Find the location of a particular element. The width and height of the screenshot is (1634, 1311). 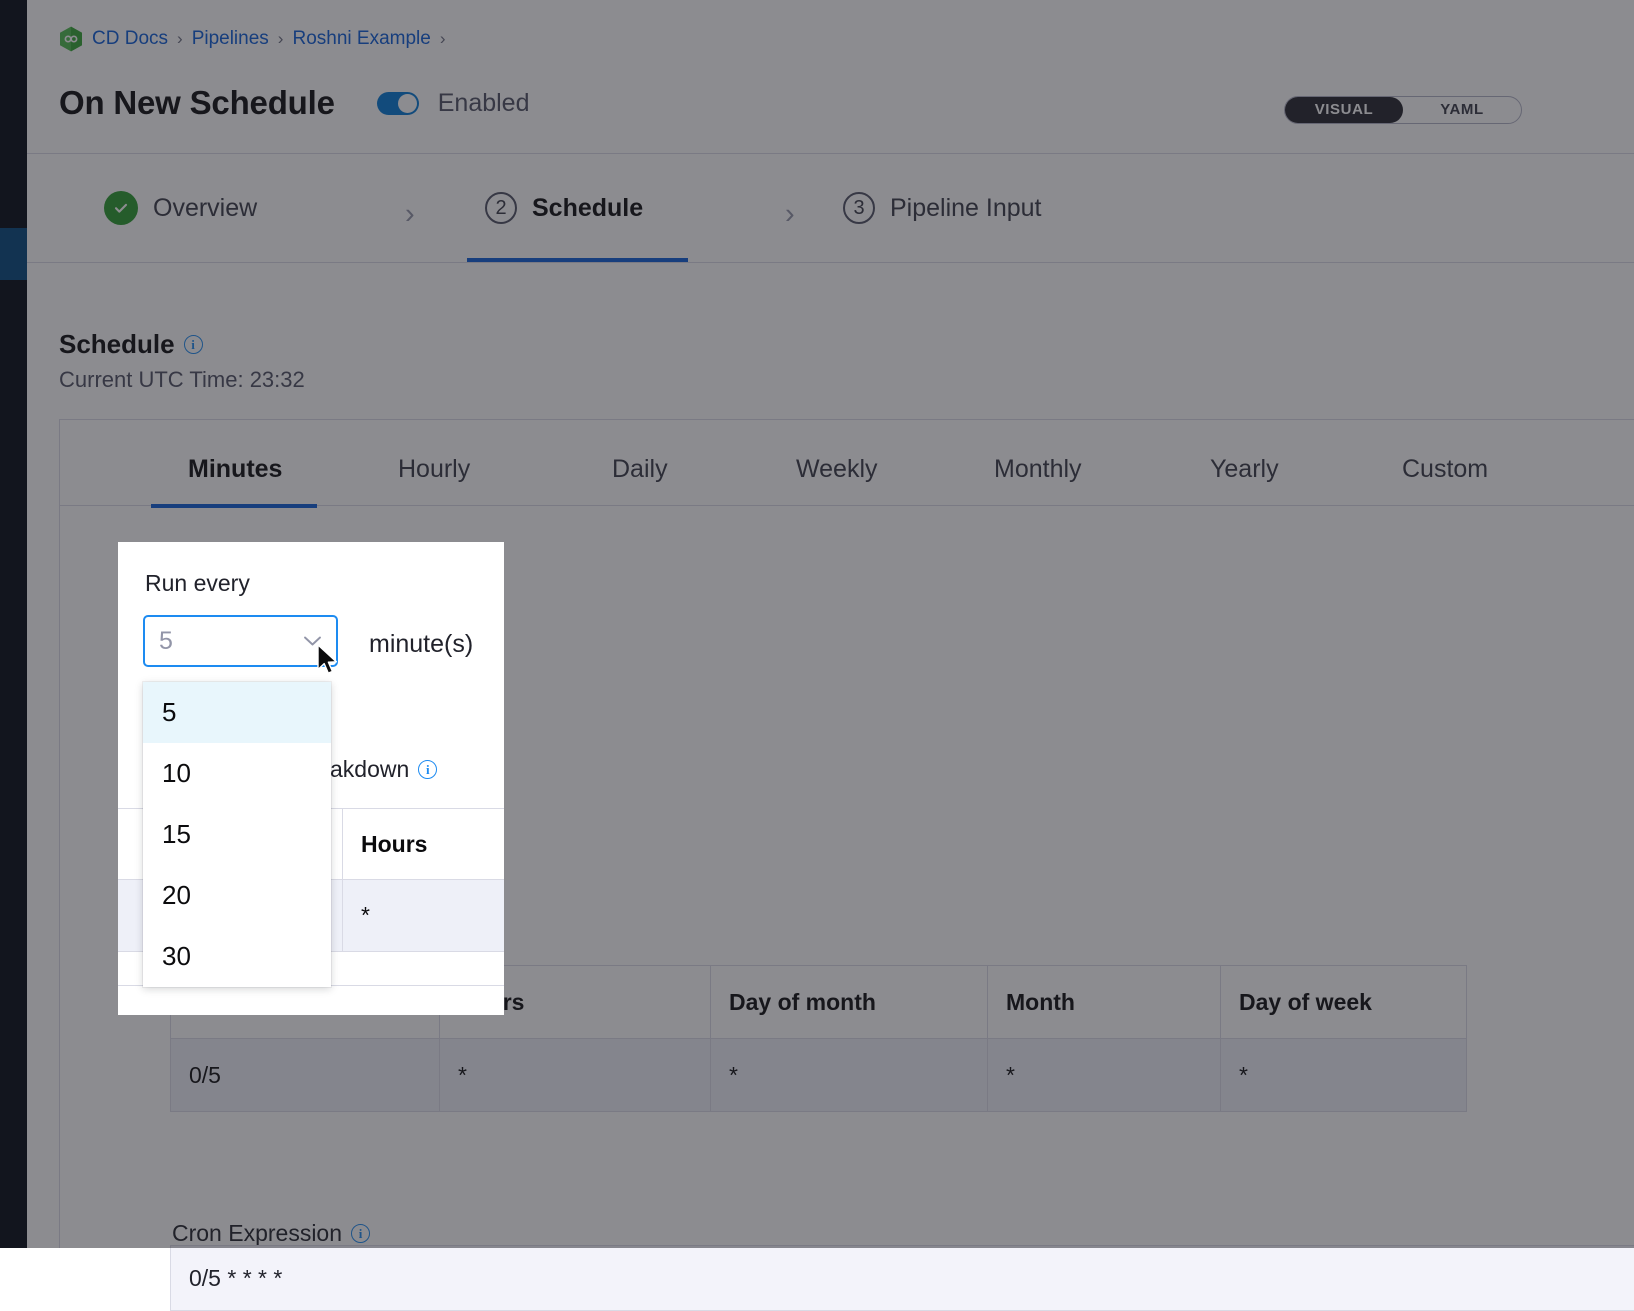

page-title: On New Schedule is located at coordinates (197, 102).